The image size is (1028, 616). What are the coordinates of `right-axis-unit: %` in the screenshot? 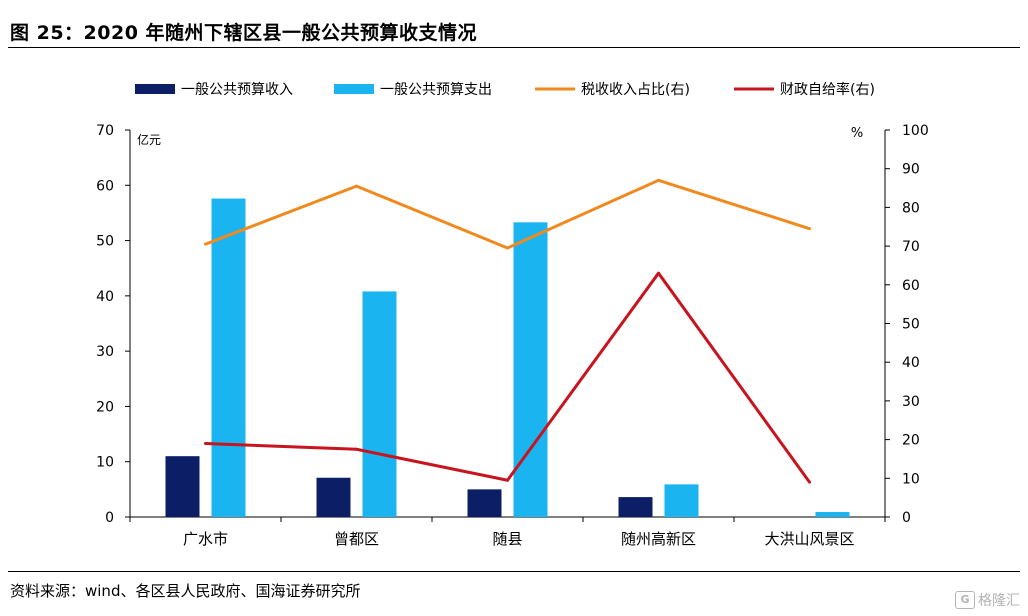 It's located at (857, 133).